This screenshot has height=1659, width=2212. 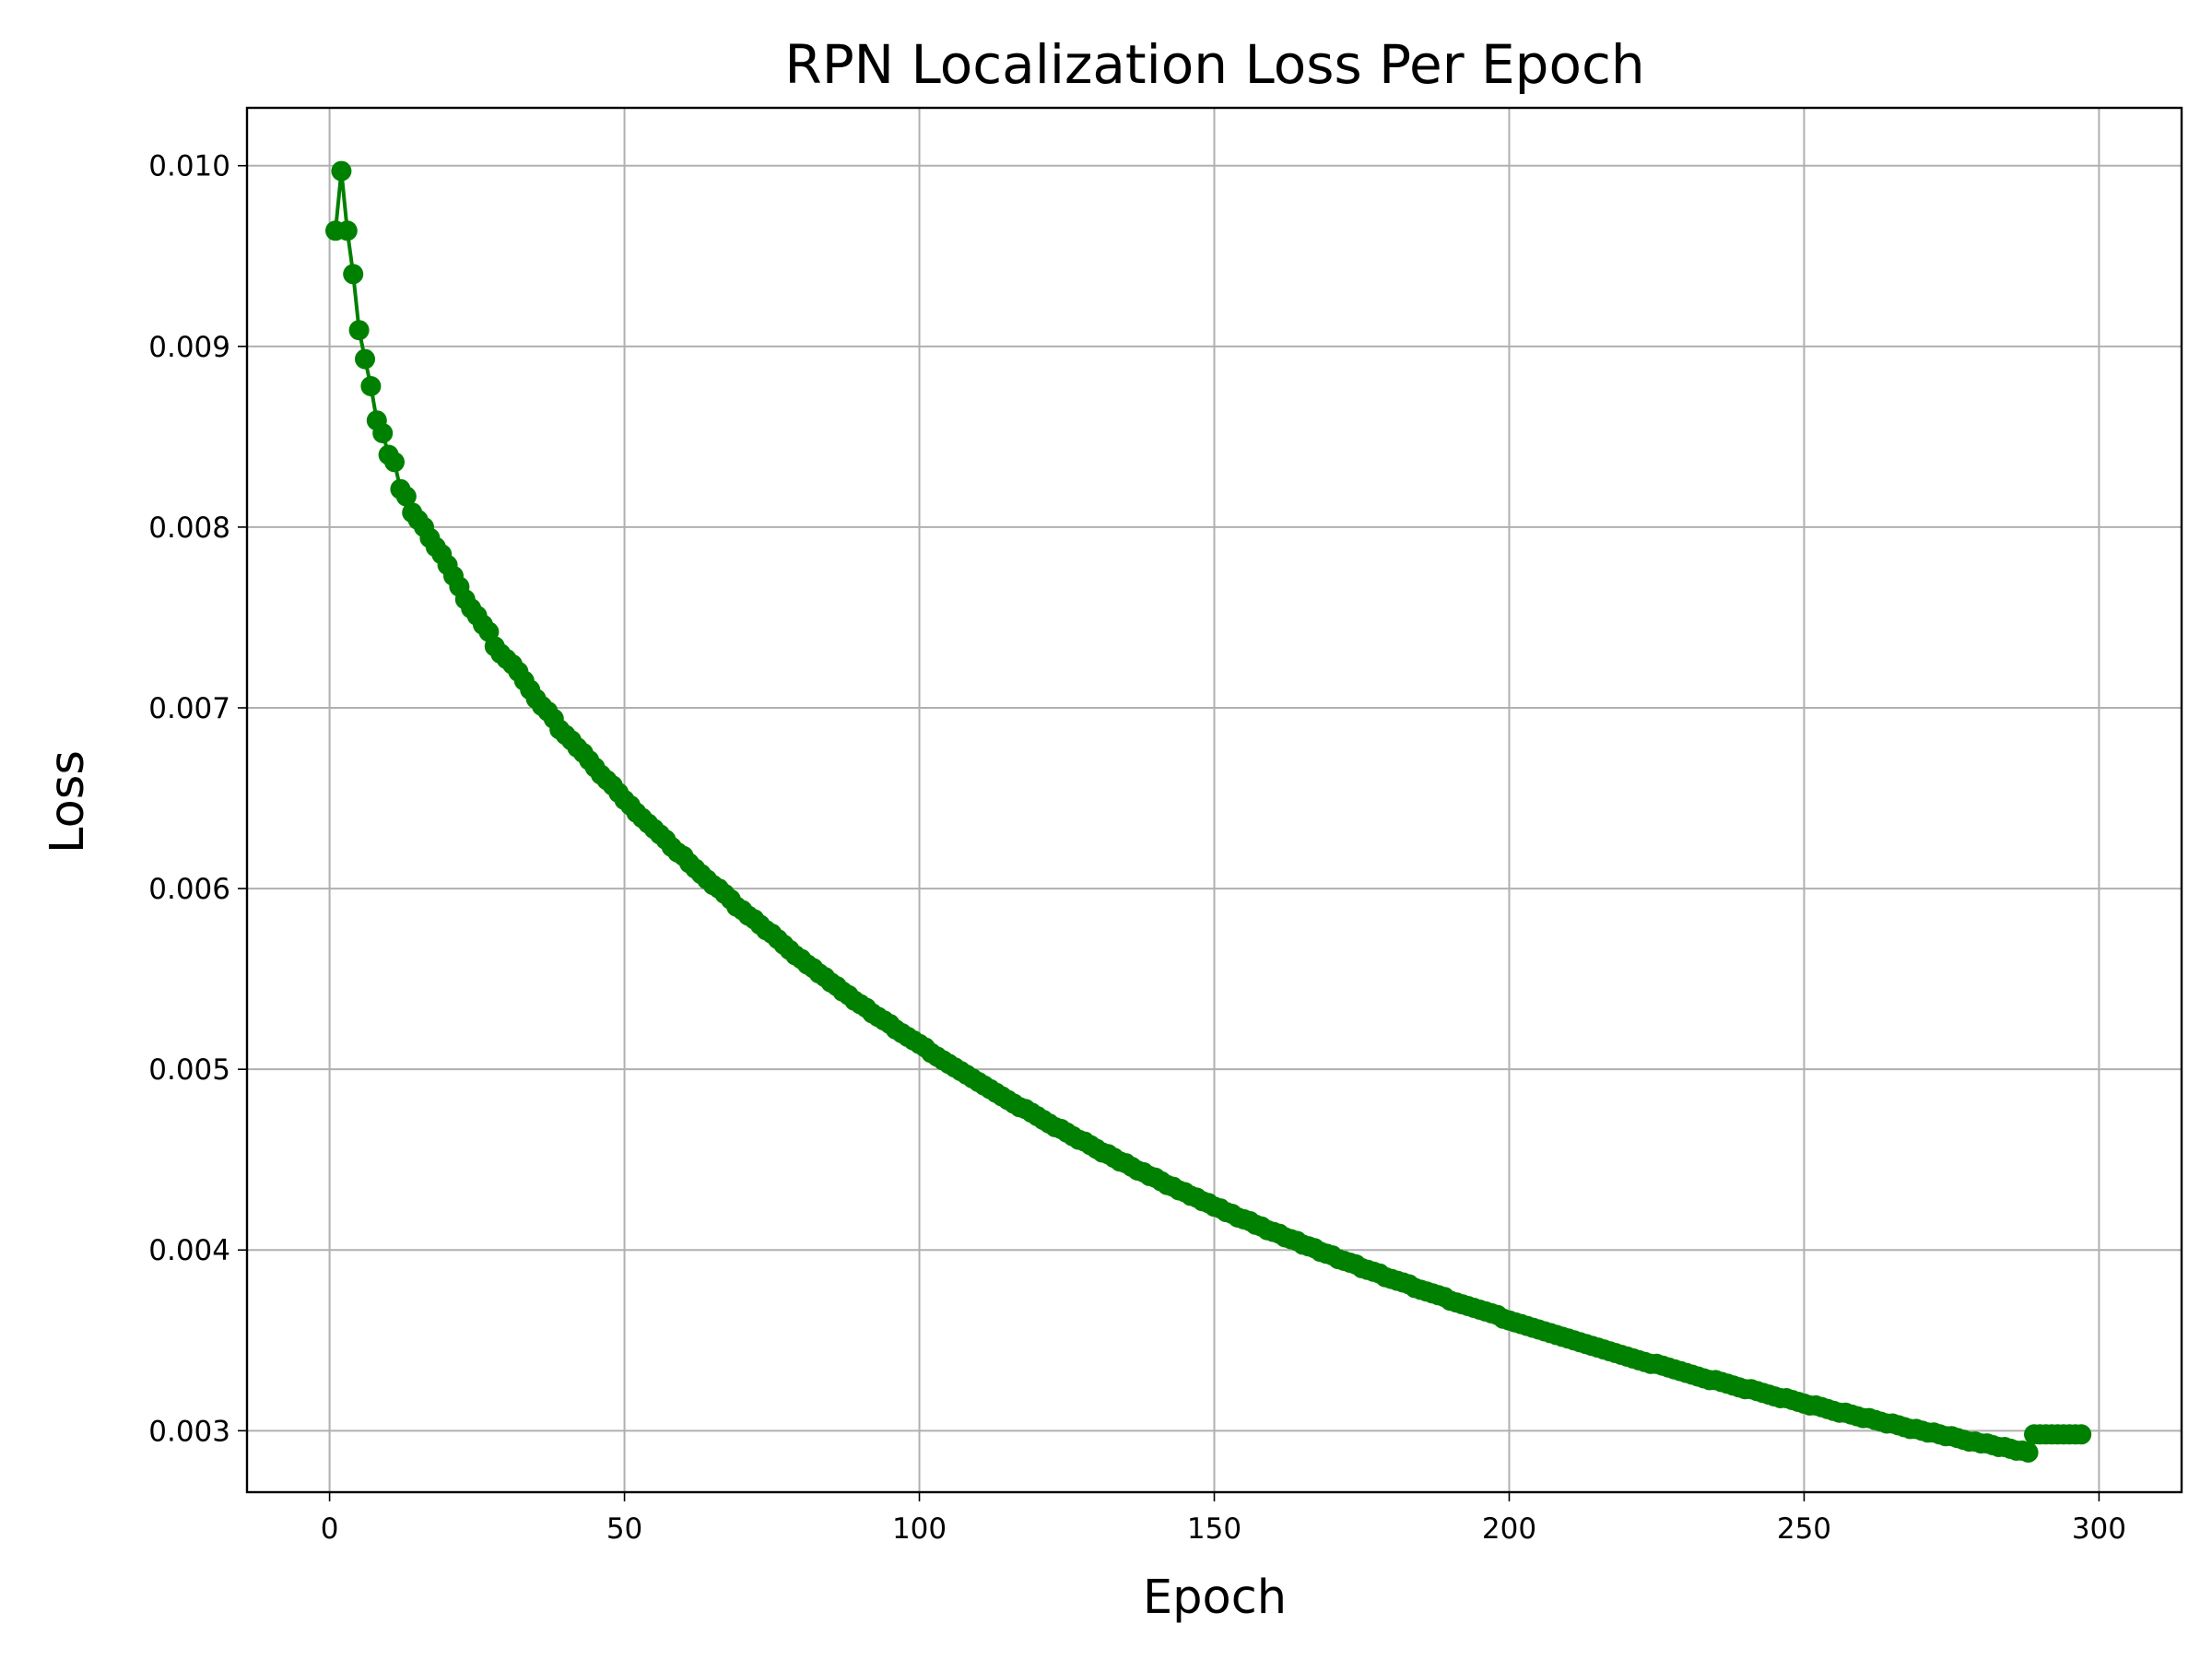 What do you see at coordinates (197, 799) in the screenshot?
I see `y-axis-ticks: 0.003 0.004 0.005 0.006 0.007 0.008 0.009 0.010` at bounding box center [197, 799].